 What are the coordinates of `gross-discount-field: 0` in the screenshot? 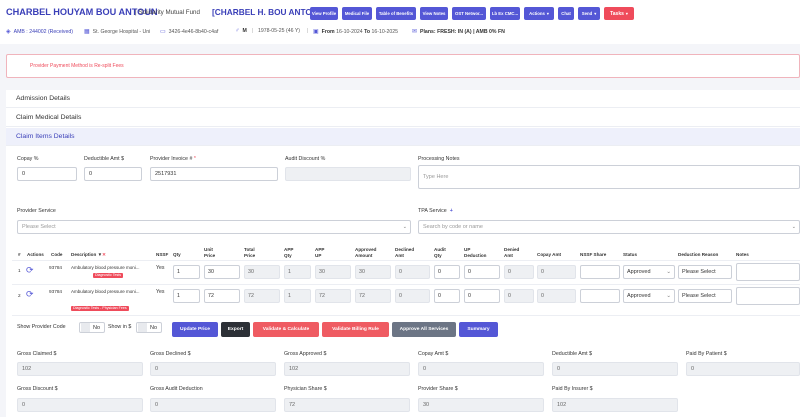 It's located at (80, 405).